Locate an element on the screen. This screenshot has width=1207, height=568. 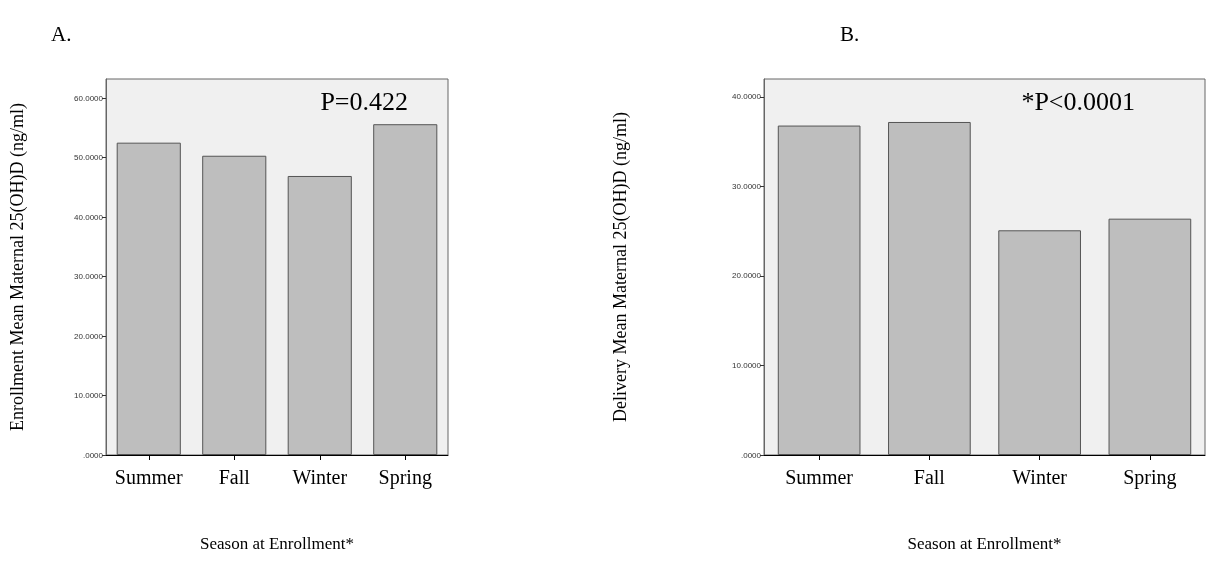
y-tick-label: 50.0000 is located at coordinates (89, 158).